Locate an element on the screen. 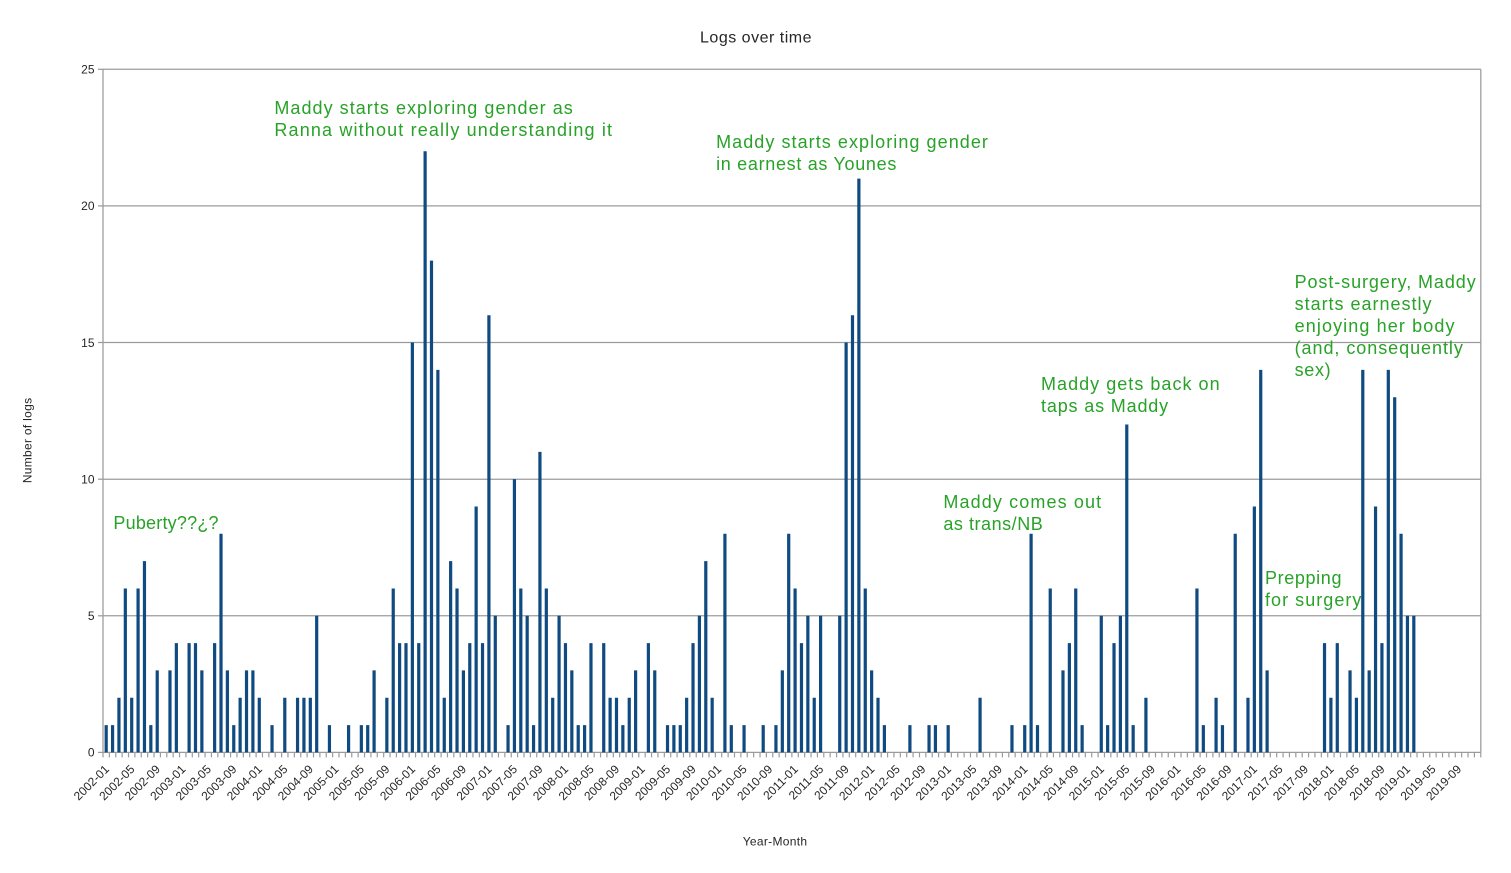 Image resolution: width=1511 pixels, height=873 pixels. svg-text: sex) is located at coordinates (1313, 370).